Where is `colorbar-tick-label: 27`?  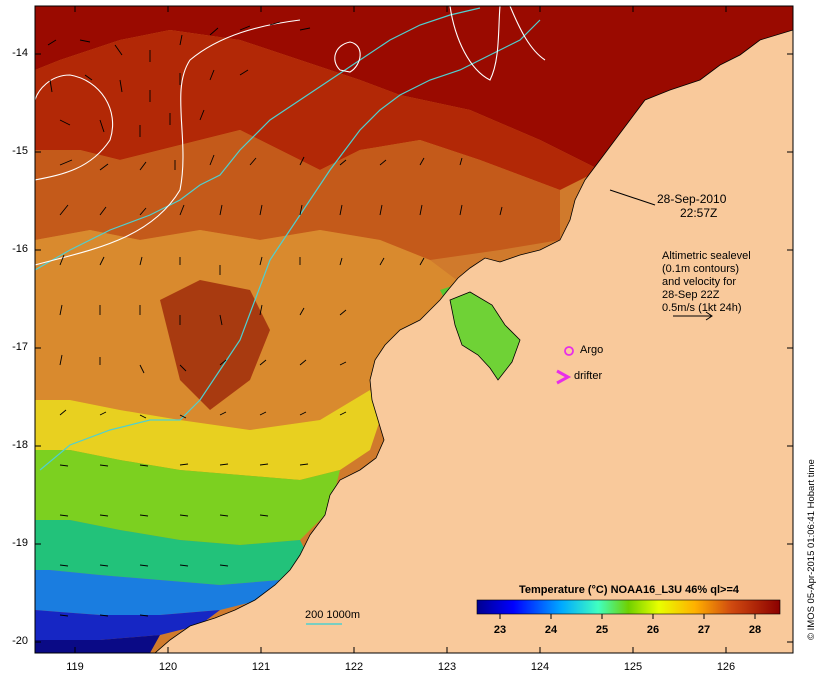 colorbar-tick-label: 27 is located at coordinates (704, 630).